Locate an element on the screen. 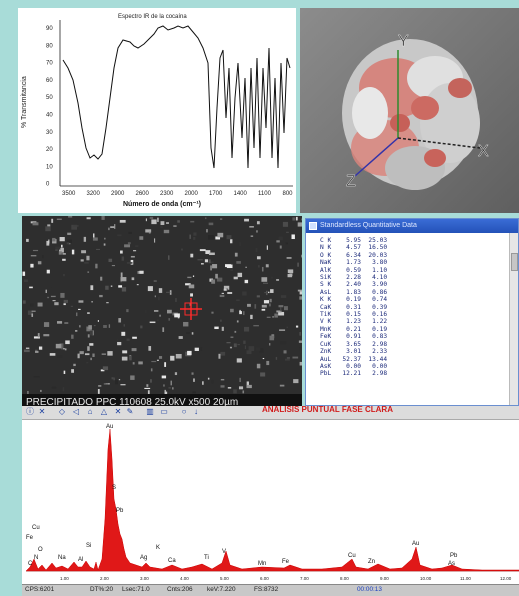 This screenshot has height=596, width=519. quant-title-bar: Standardless Quantitative Data is located at coordinates (412, 226).